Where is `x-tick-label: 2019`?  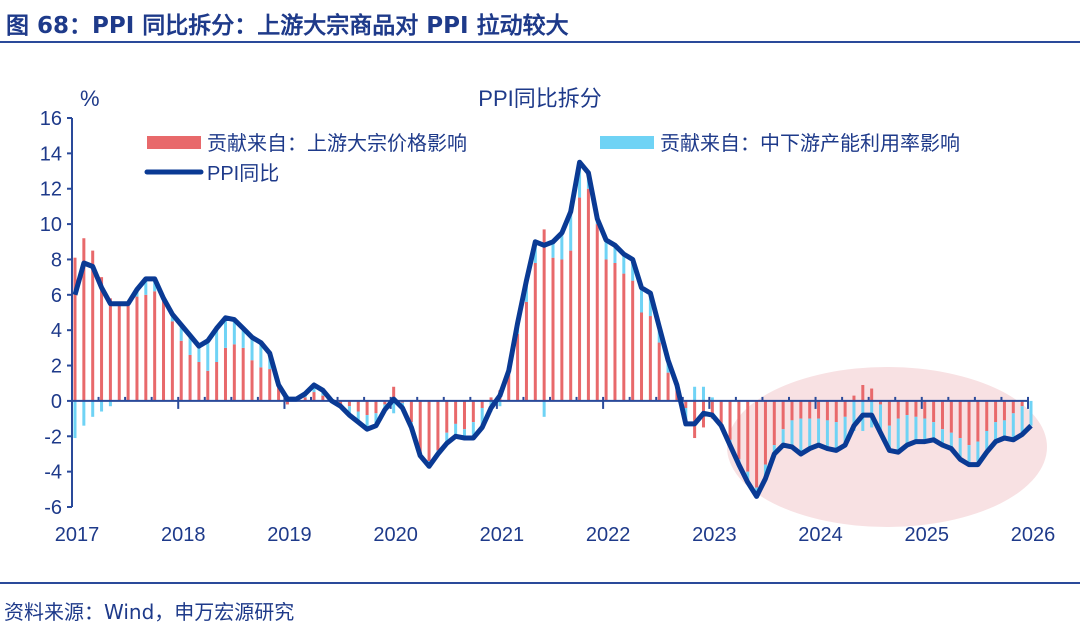 x-tick-label: 2019 is located at coordinates (289, 535).